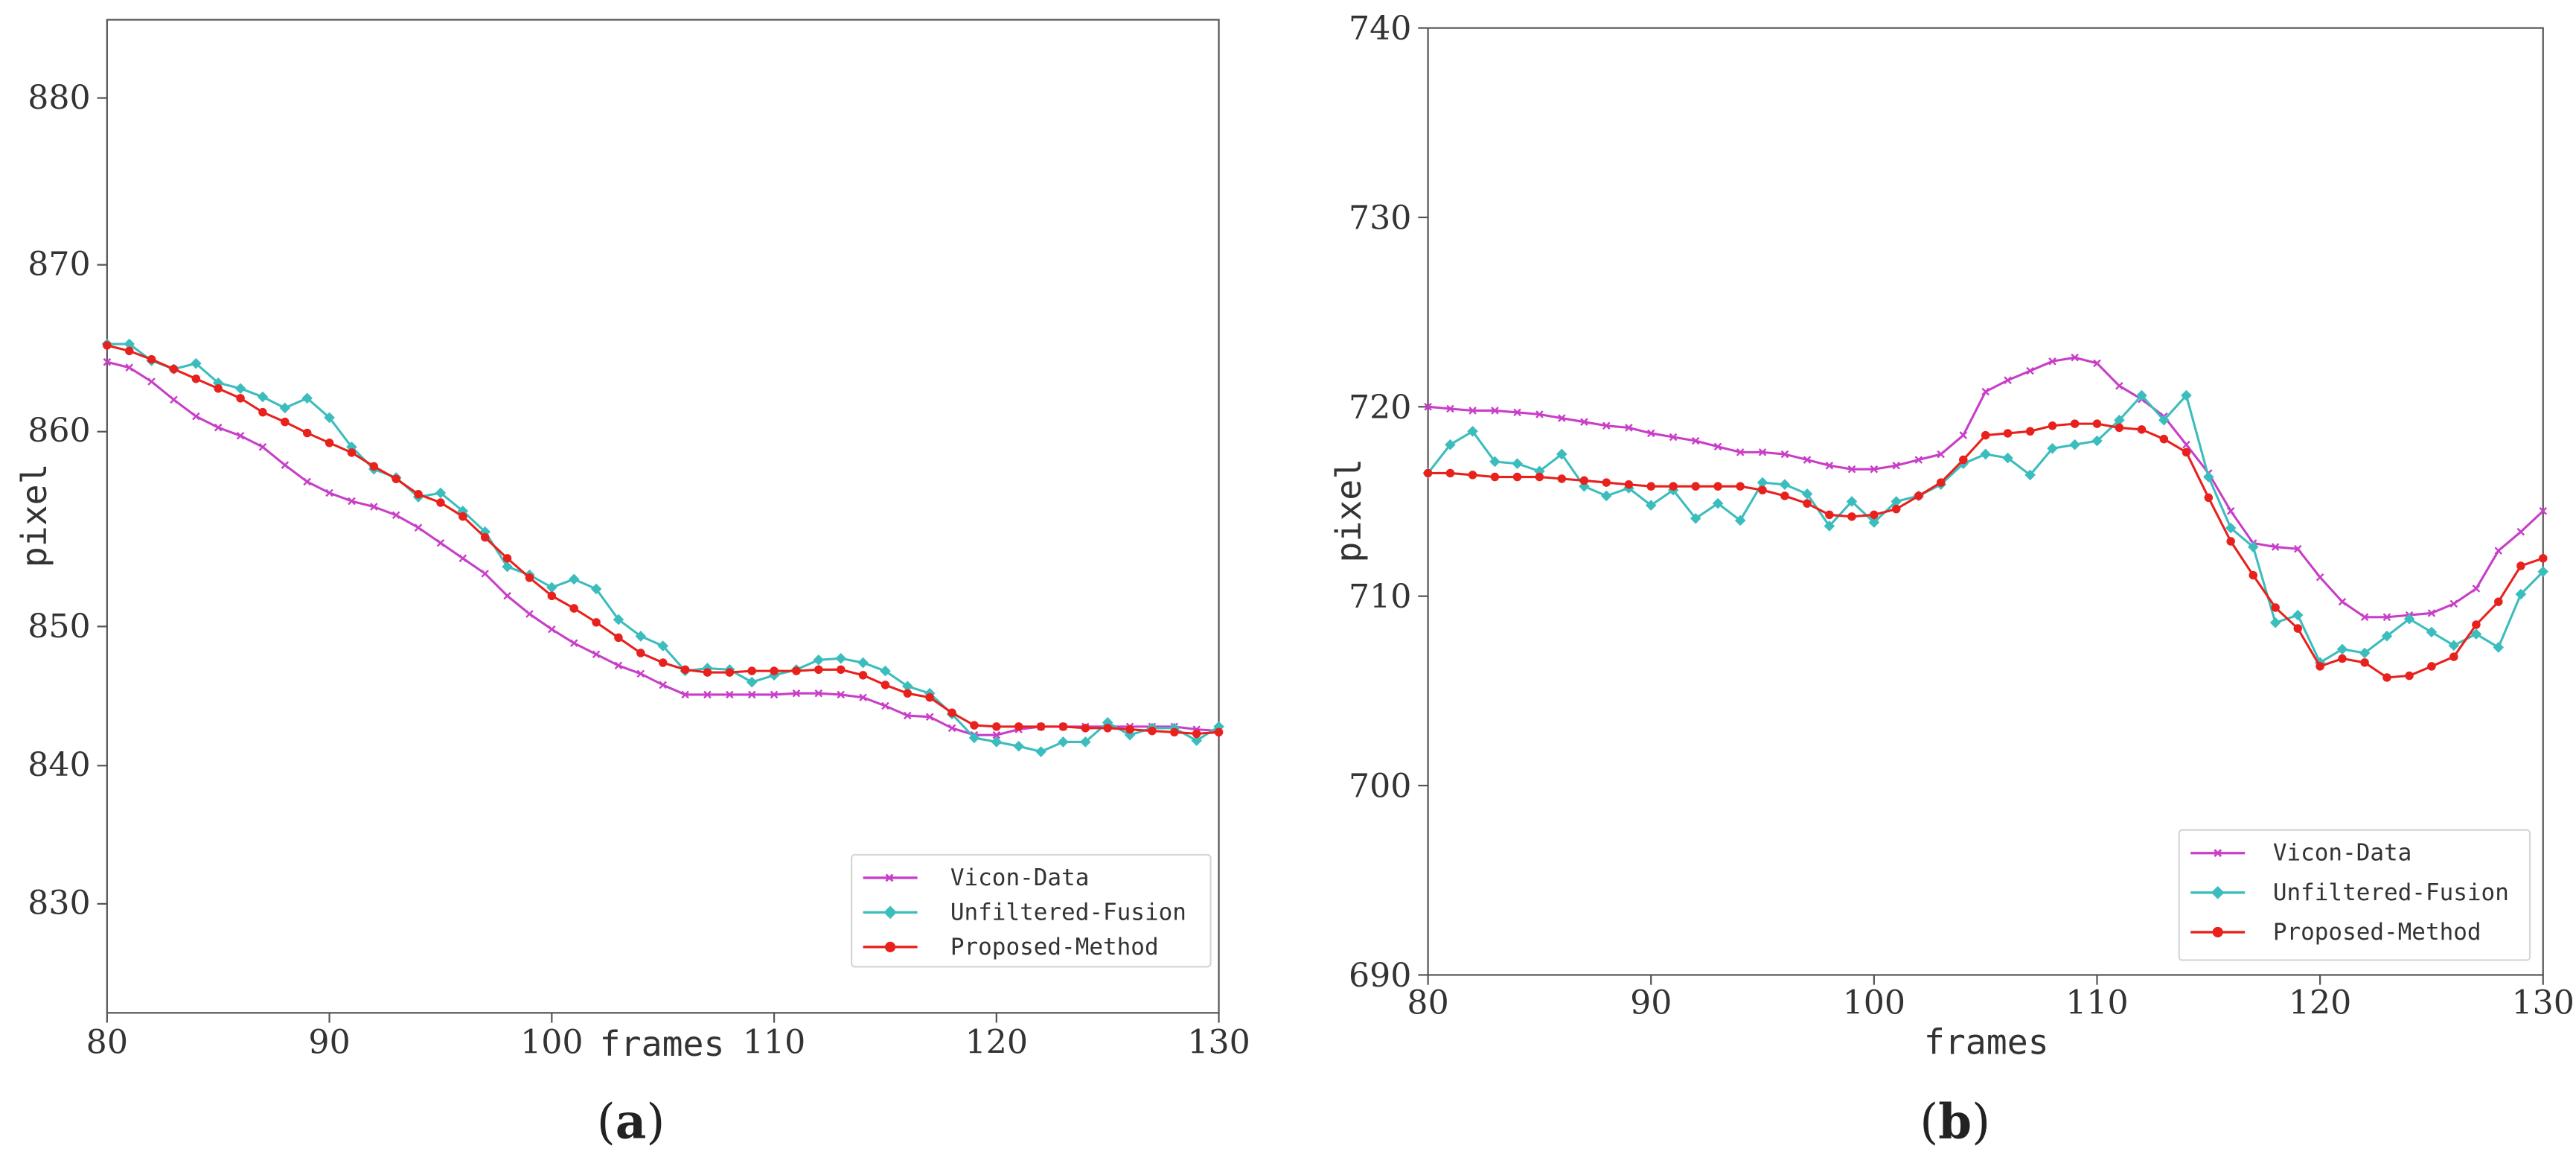 The image size is (2576, 1166). I want to click on x-axis-label-a: frames, so click(662, 1044).